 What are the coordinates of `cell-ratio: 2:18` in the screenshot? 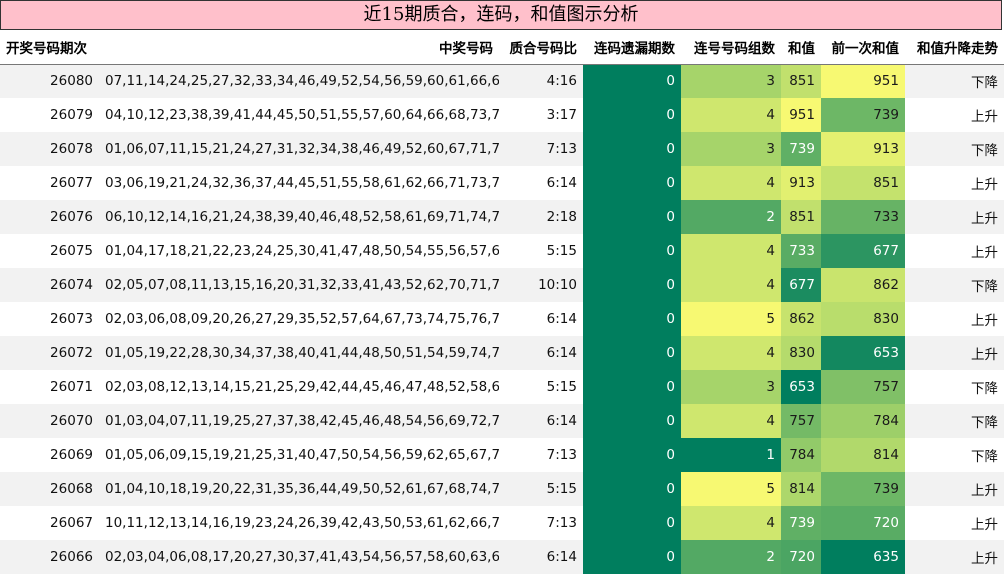 It's located at (541, 217).